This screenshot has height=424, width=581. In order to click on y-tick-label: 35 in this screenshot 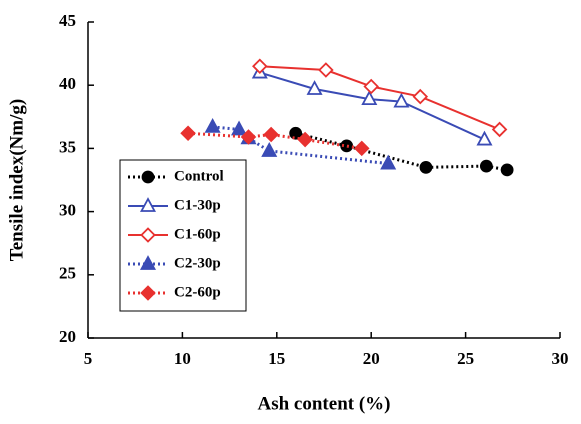, I will do `click(67, 146)`.